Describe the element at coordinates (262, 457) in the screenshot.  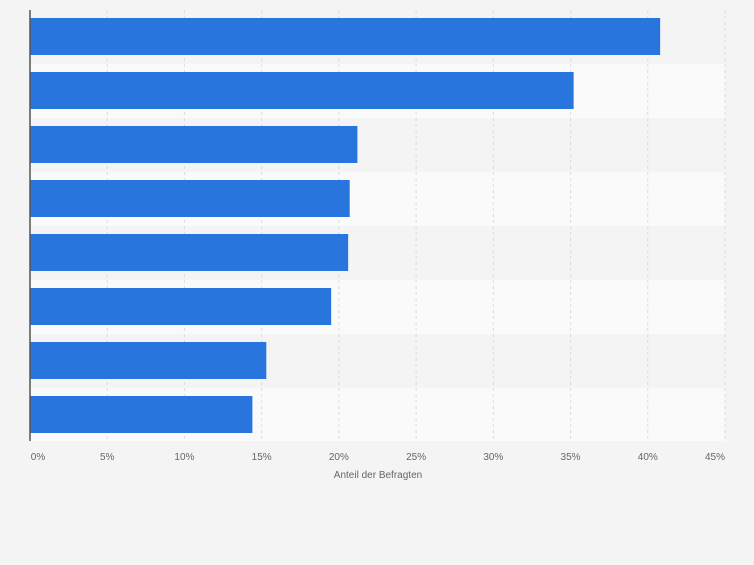
I see `x-tick-label: 15%` at that location.